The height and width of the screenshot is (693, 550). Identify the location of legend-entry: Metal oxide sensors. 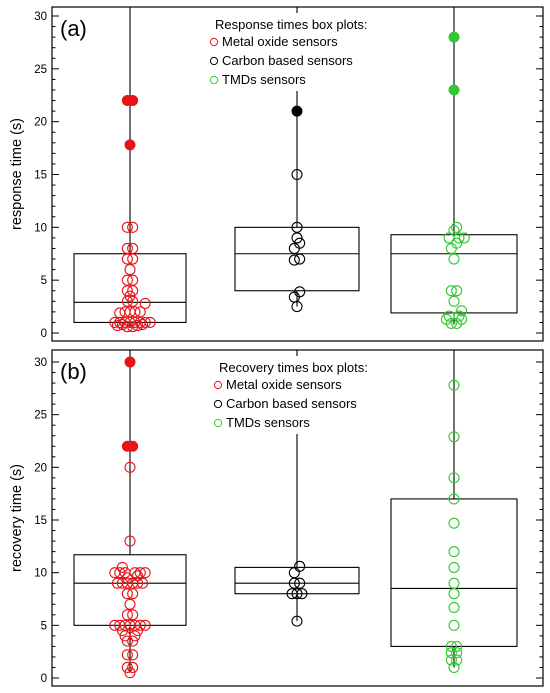
(284, 384).